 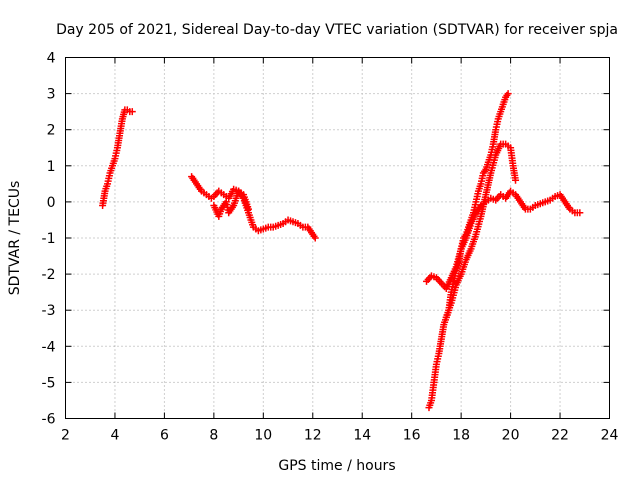 What do you see at coordinates (213, 436) in the screenshot?
I see `x-tick-label: 8` at bounding box center [213, 436].